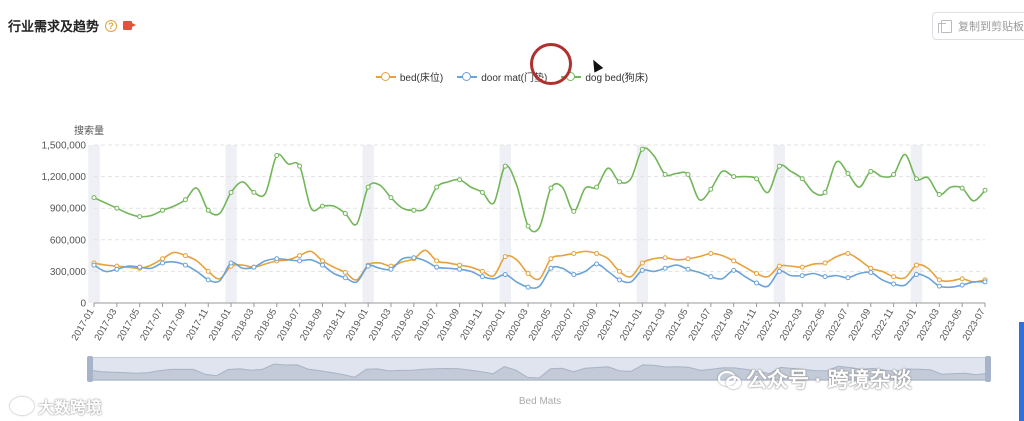 The image size is (1024, 421). What do you see at coordinates (64, 146) in the screenshot?
I see `y-tick-label: 1,500,000` at bounding box center [64, 146].